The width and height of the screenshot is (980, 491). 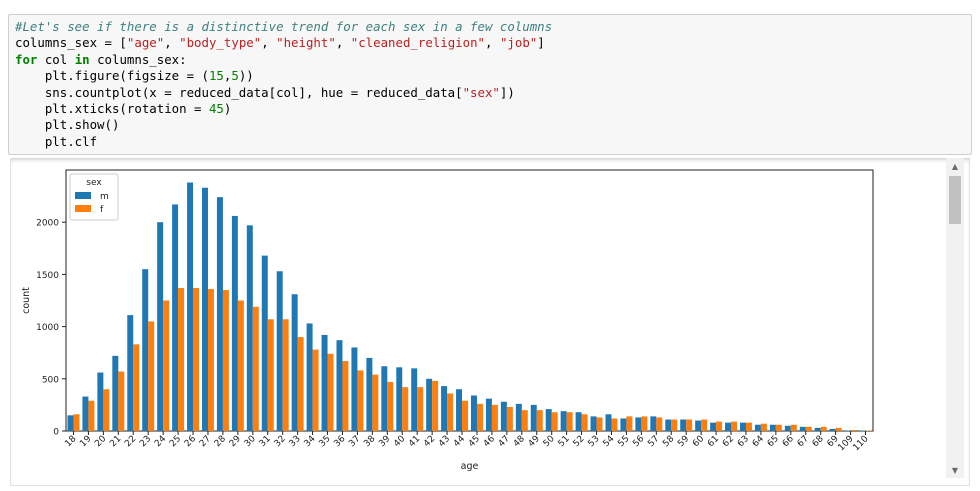 What do you see at coordinates (474, 441) in the screenshot?
I see `x-tick-label-45: 45` at bounding box center [474, 441].